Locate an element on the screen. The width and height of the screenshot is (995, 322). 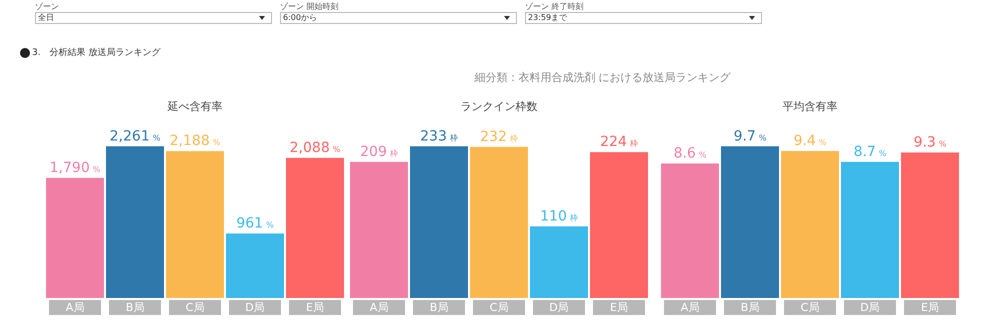
text: 23:59まで is located at coordinates (643, 18).